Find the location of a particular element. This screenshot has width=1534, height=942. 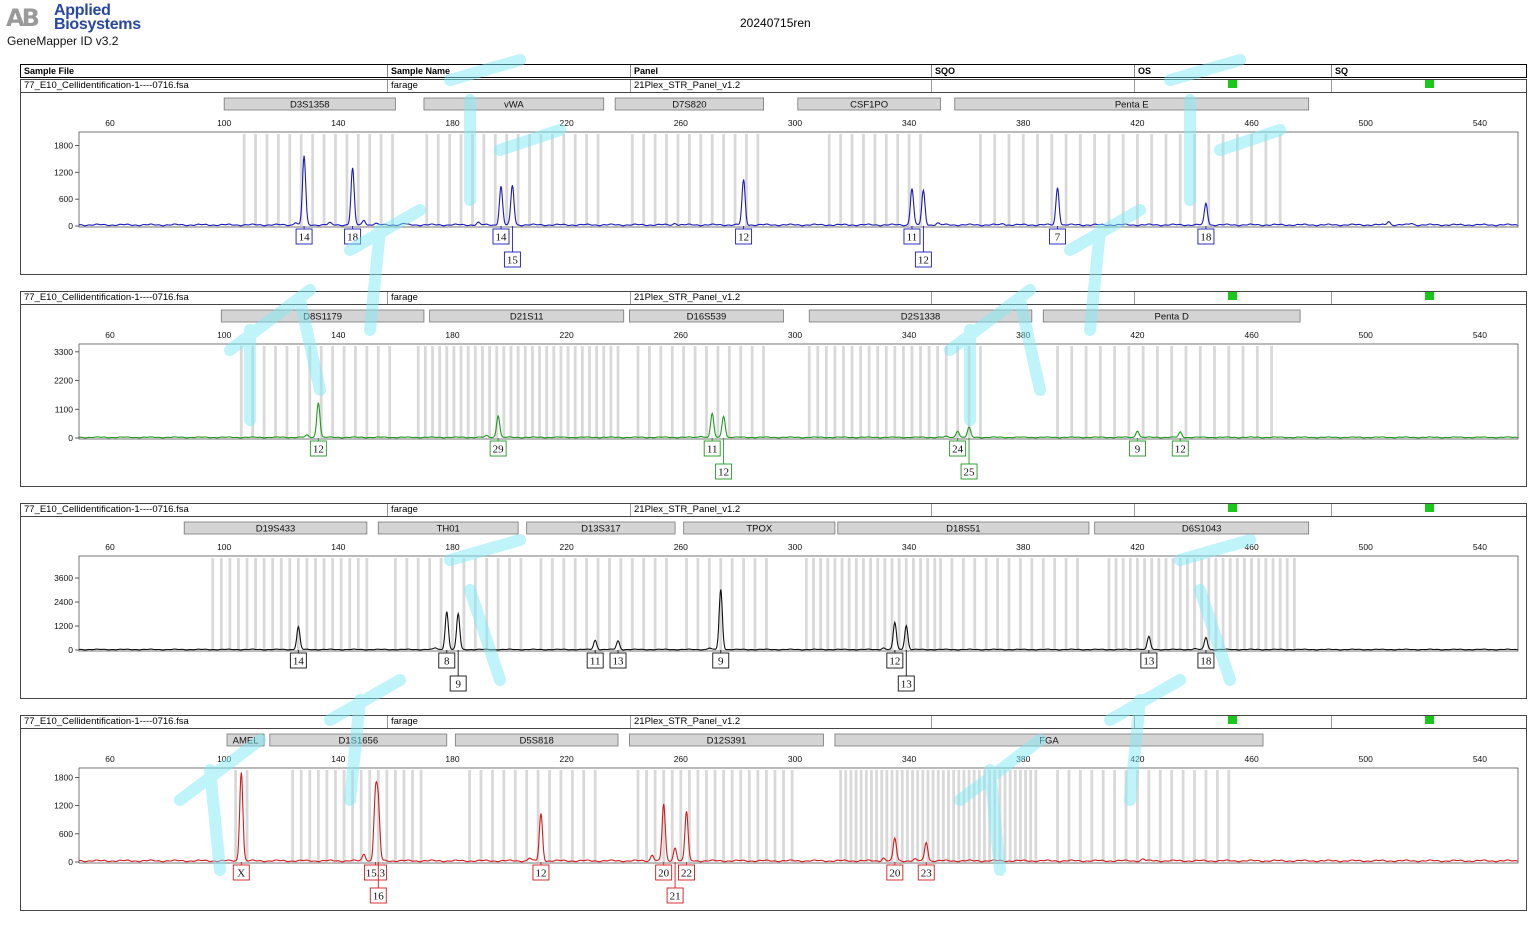

plot-area is located at coordinates (798, 815).